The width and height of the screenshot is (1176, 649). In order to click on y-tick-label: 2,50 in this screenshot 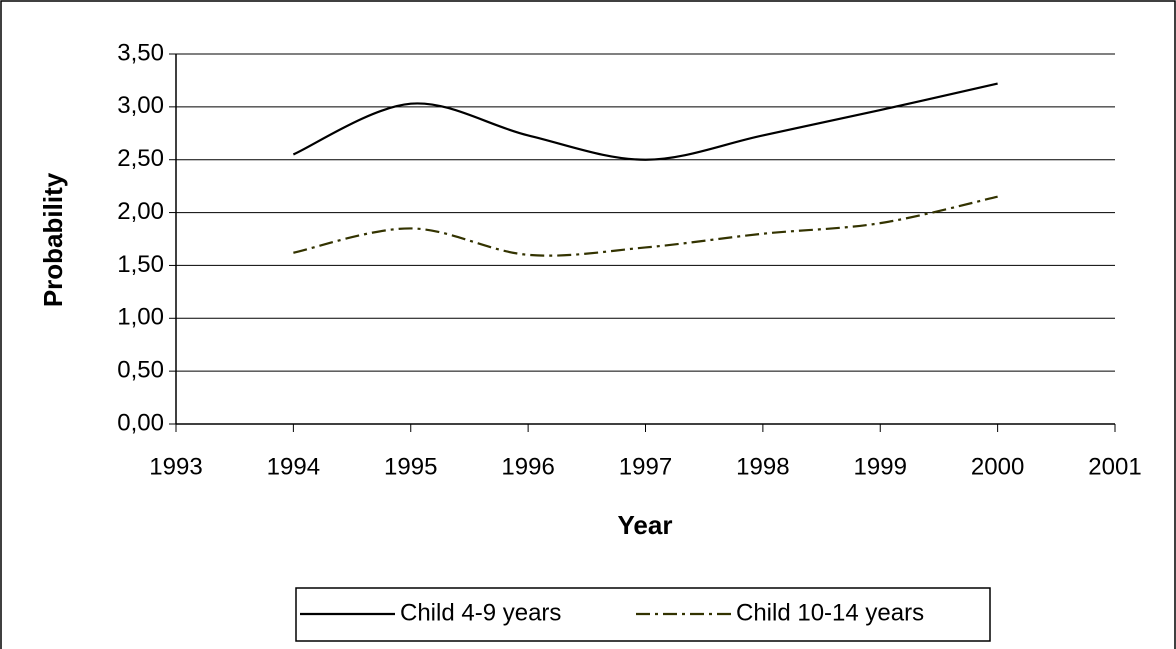, I will do `click(140, 158)`.